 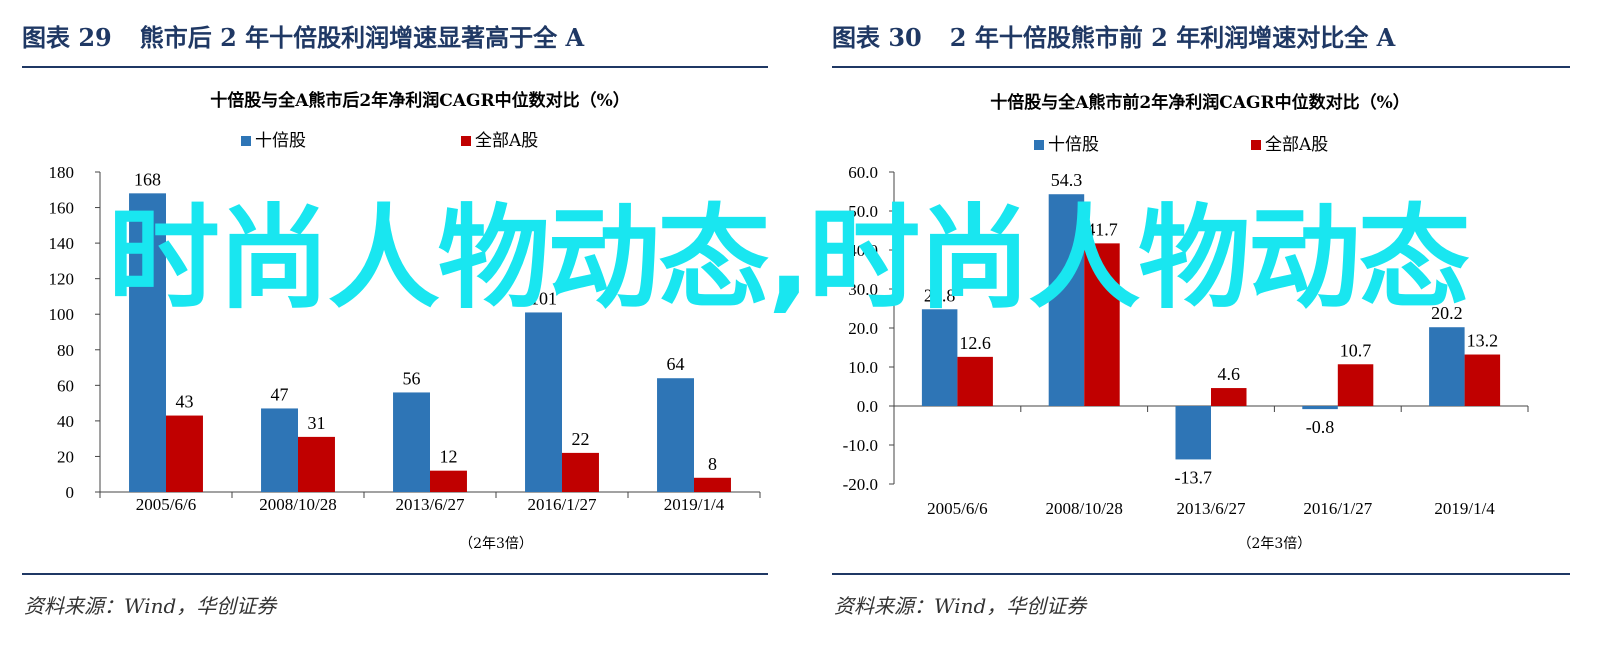 I want to click on y-tick-label: 30.0, so click(x=863, y=289).